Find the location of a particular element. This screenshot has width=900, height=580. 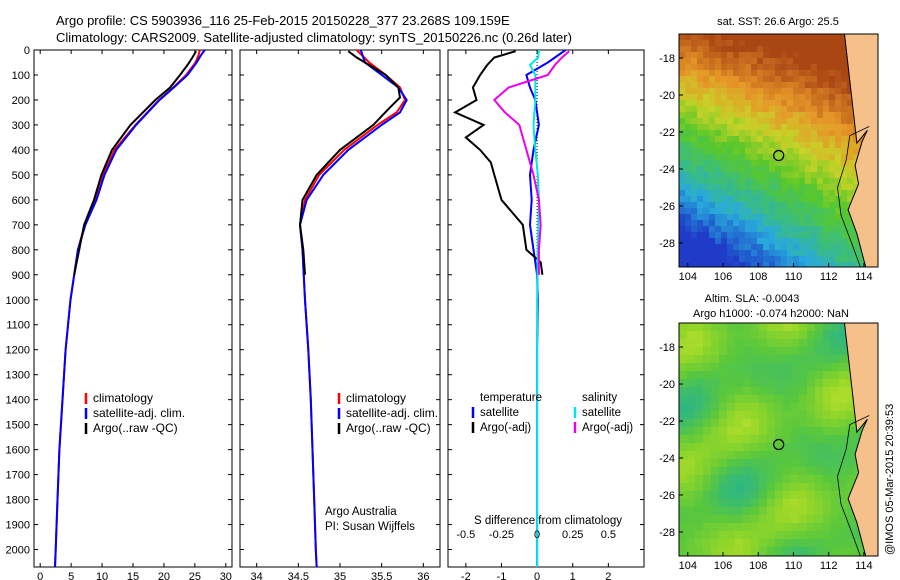

series-line is located at coordinates (135, 162).